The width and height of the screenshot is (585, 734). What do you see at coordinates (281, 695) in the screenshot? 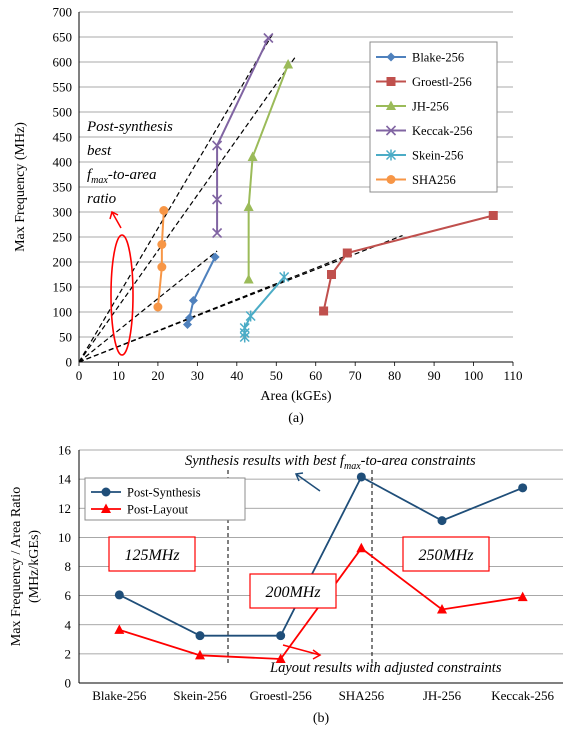
I see `x-tick-label: Groestl-256` at bounding box center [281, 695].